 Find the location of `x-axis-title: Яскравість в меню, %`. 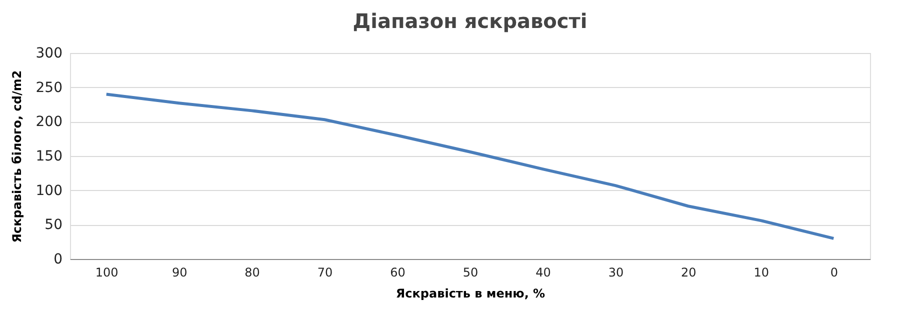

x-axis-title: Яскравість в меню, % is located at coordinates (471, 293).